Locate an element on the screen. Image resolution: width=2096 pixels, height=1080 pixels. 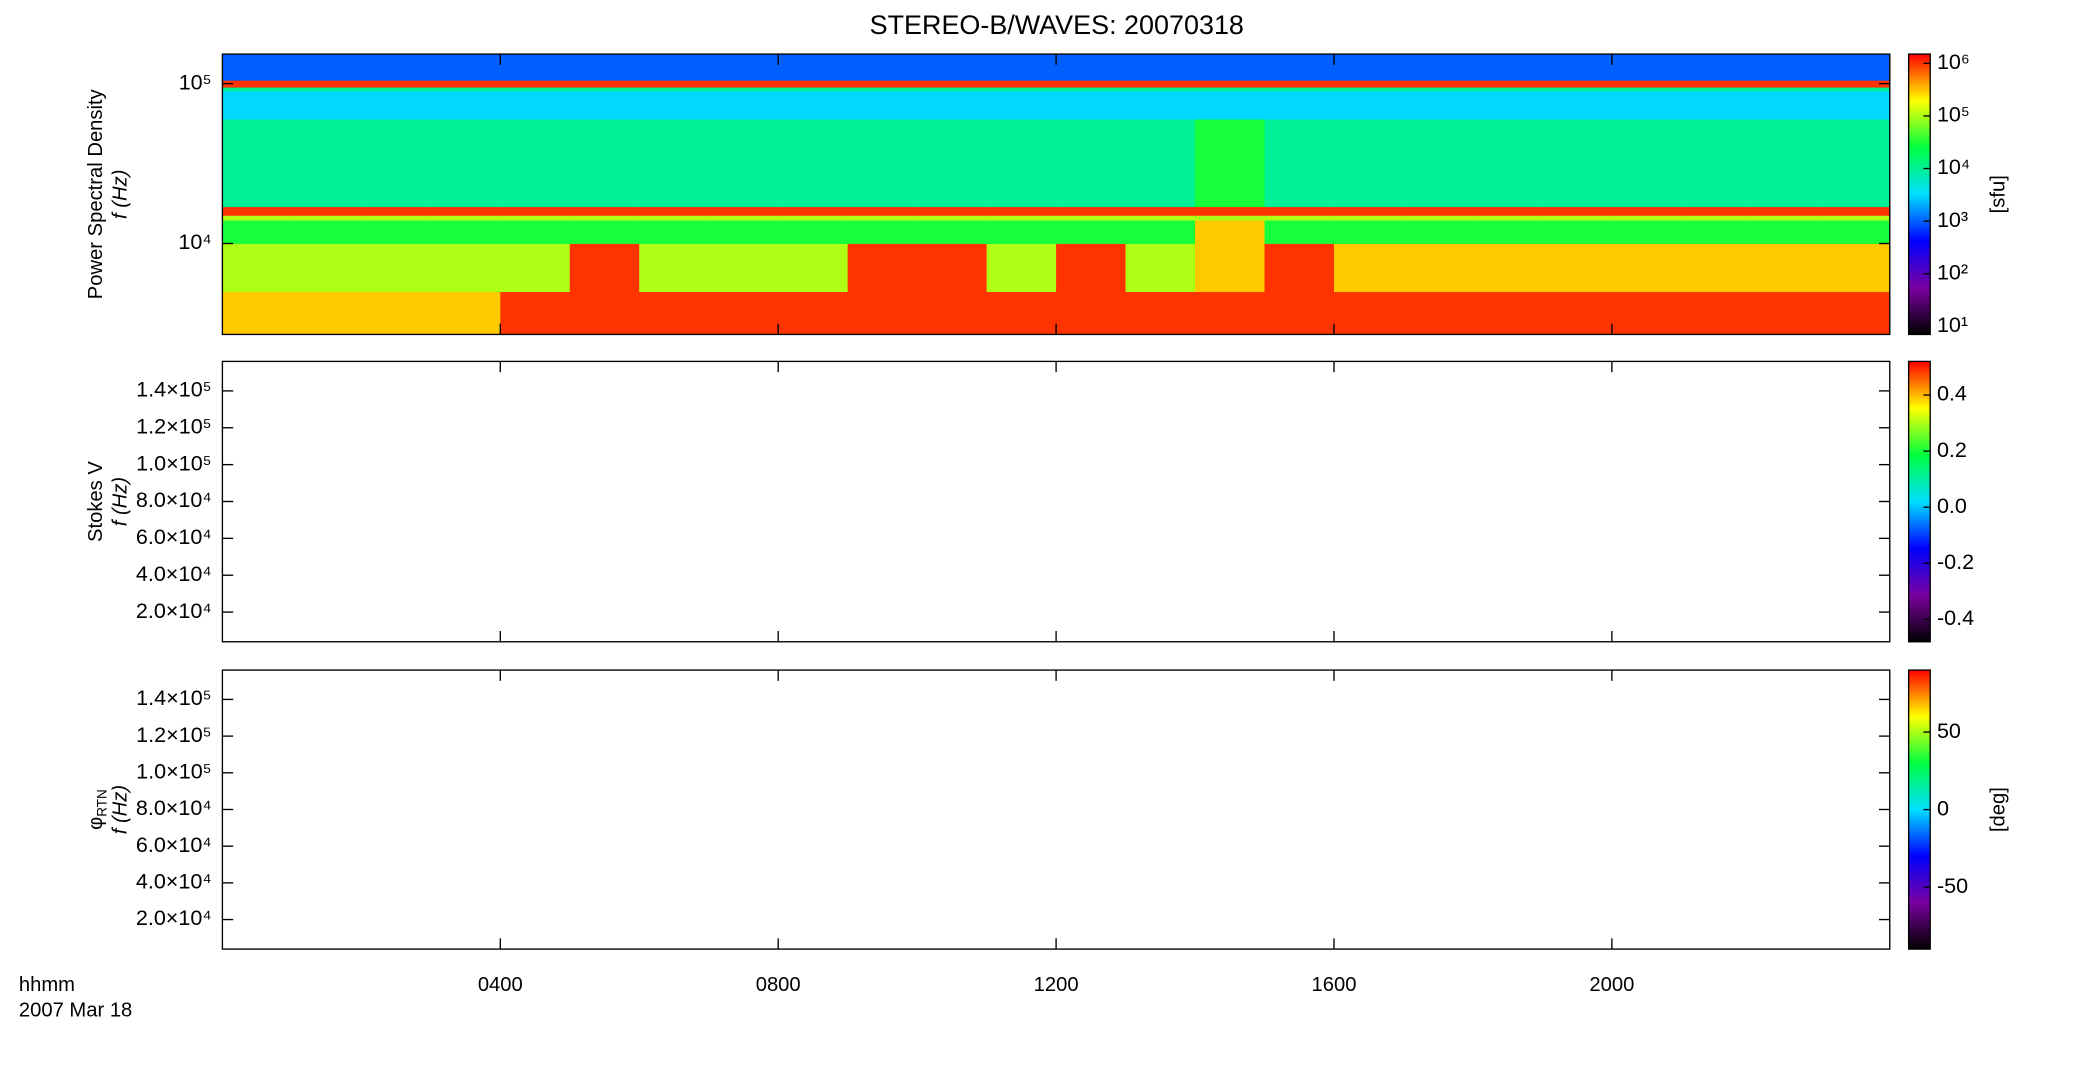
colorbar-label: [deg] is located at coordinates (1998, 809).